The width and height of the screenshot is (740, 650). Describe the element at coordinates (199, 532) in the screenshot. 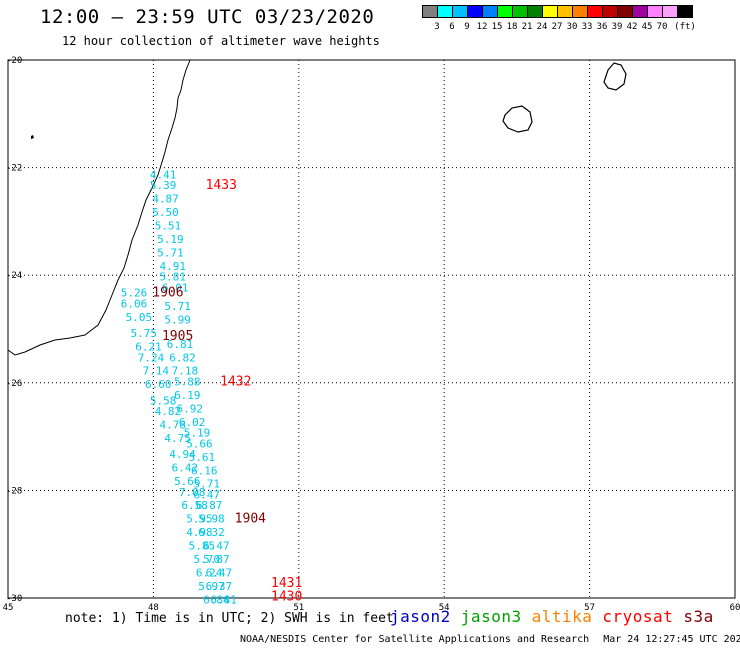

I see `wave-height-value: 4.98` at that location.